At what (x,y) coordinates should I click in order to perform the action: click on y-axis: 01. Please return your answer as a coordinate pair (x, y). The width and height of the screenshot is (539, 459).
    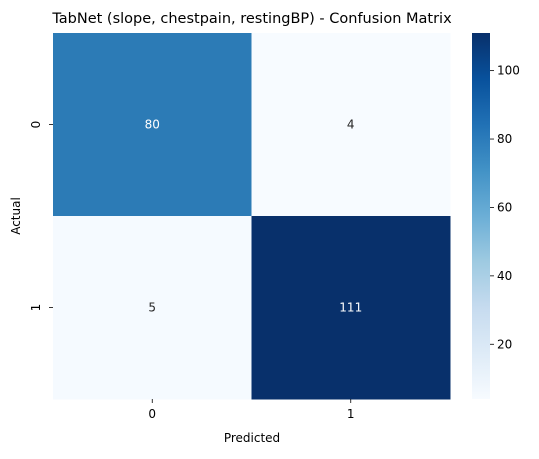
    Looking at the image, I should click on (41, 216).